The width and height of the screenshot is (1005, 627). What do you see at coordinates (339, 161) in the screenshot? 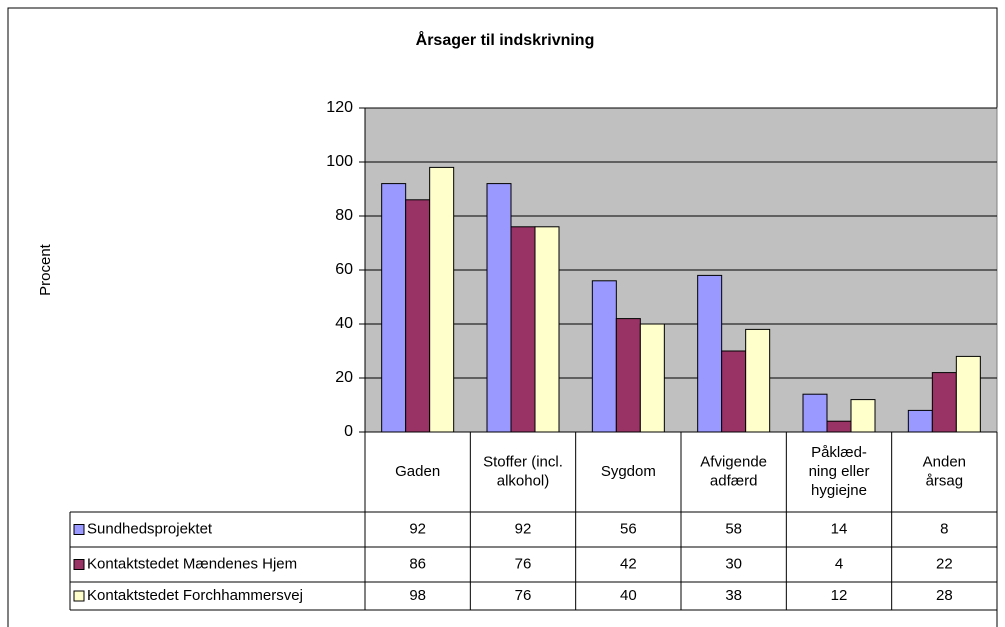
I see `y-tick-label: 100` at bounding box center [339, 161].